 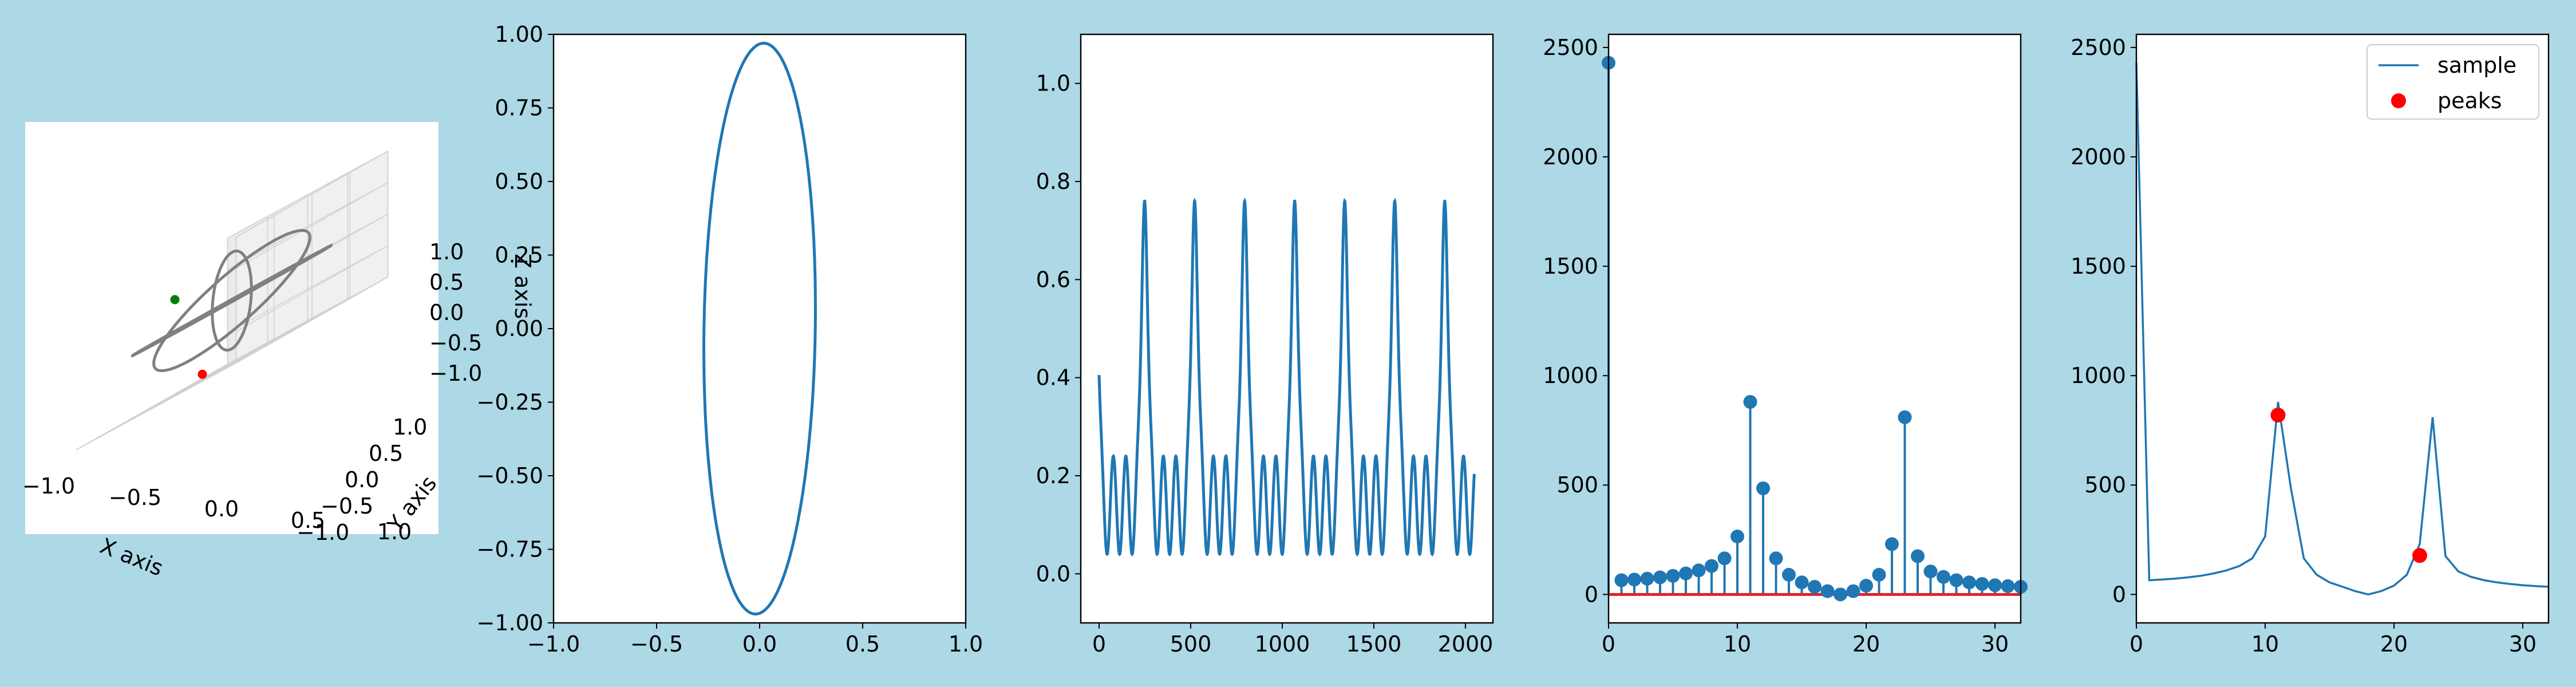 I want to click on x-tick-label: 1000, so click(x=1283, y=644).